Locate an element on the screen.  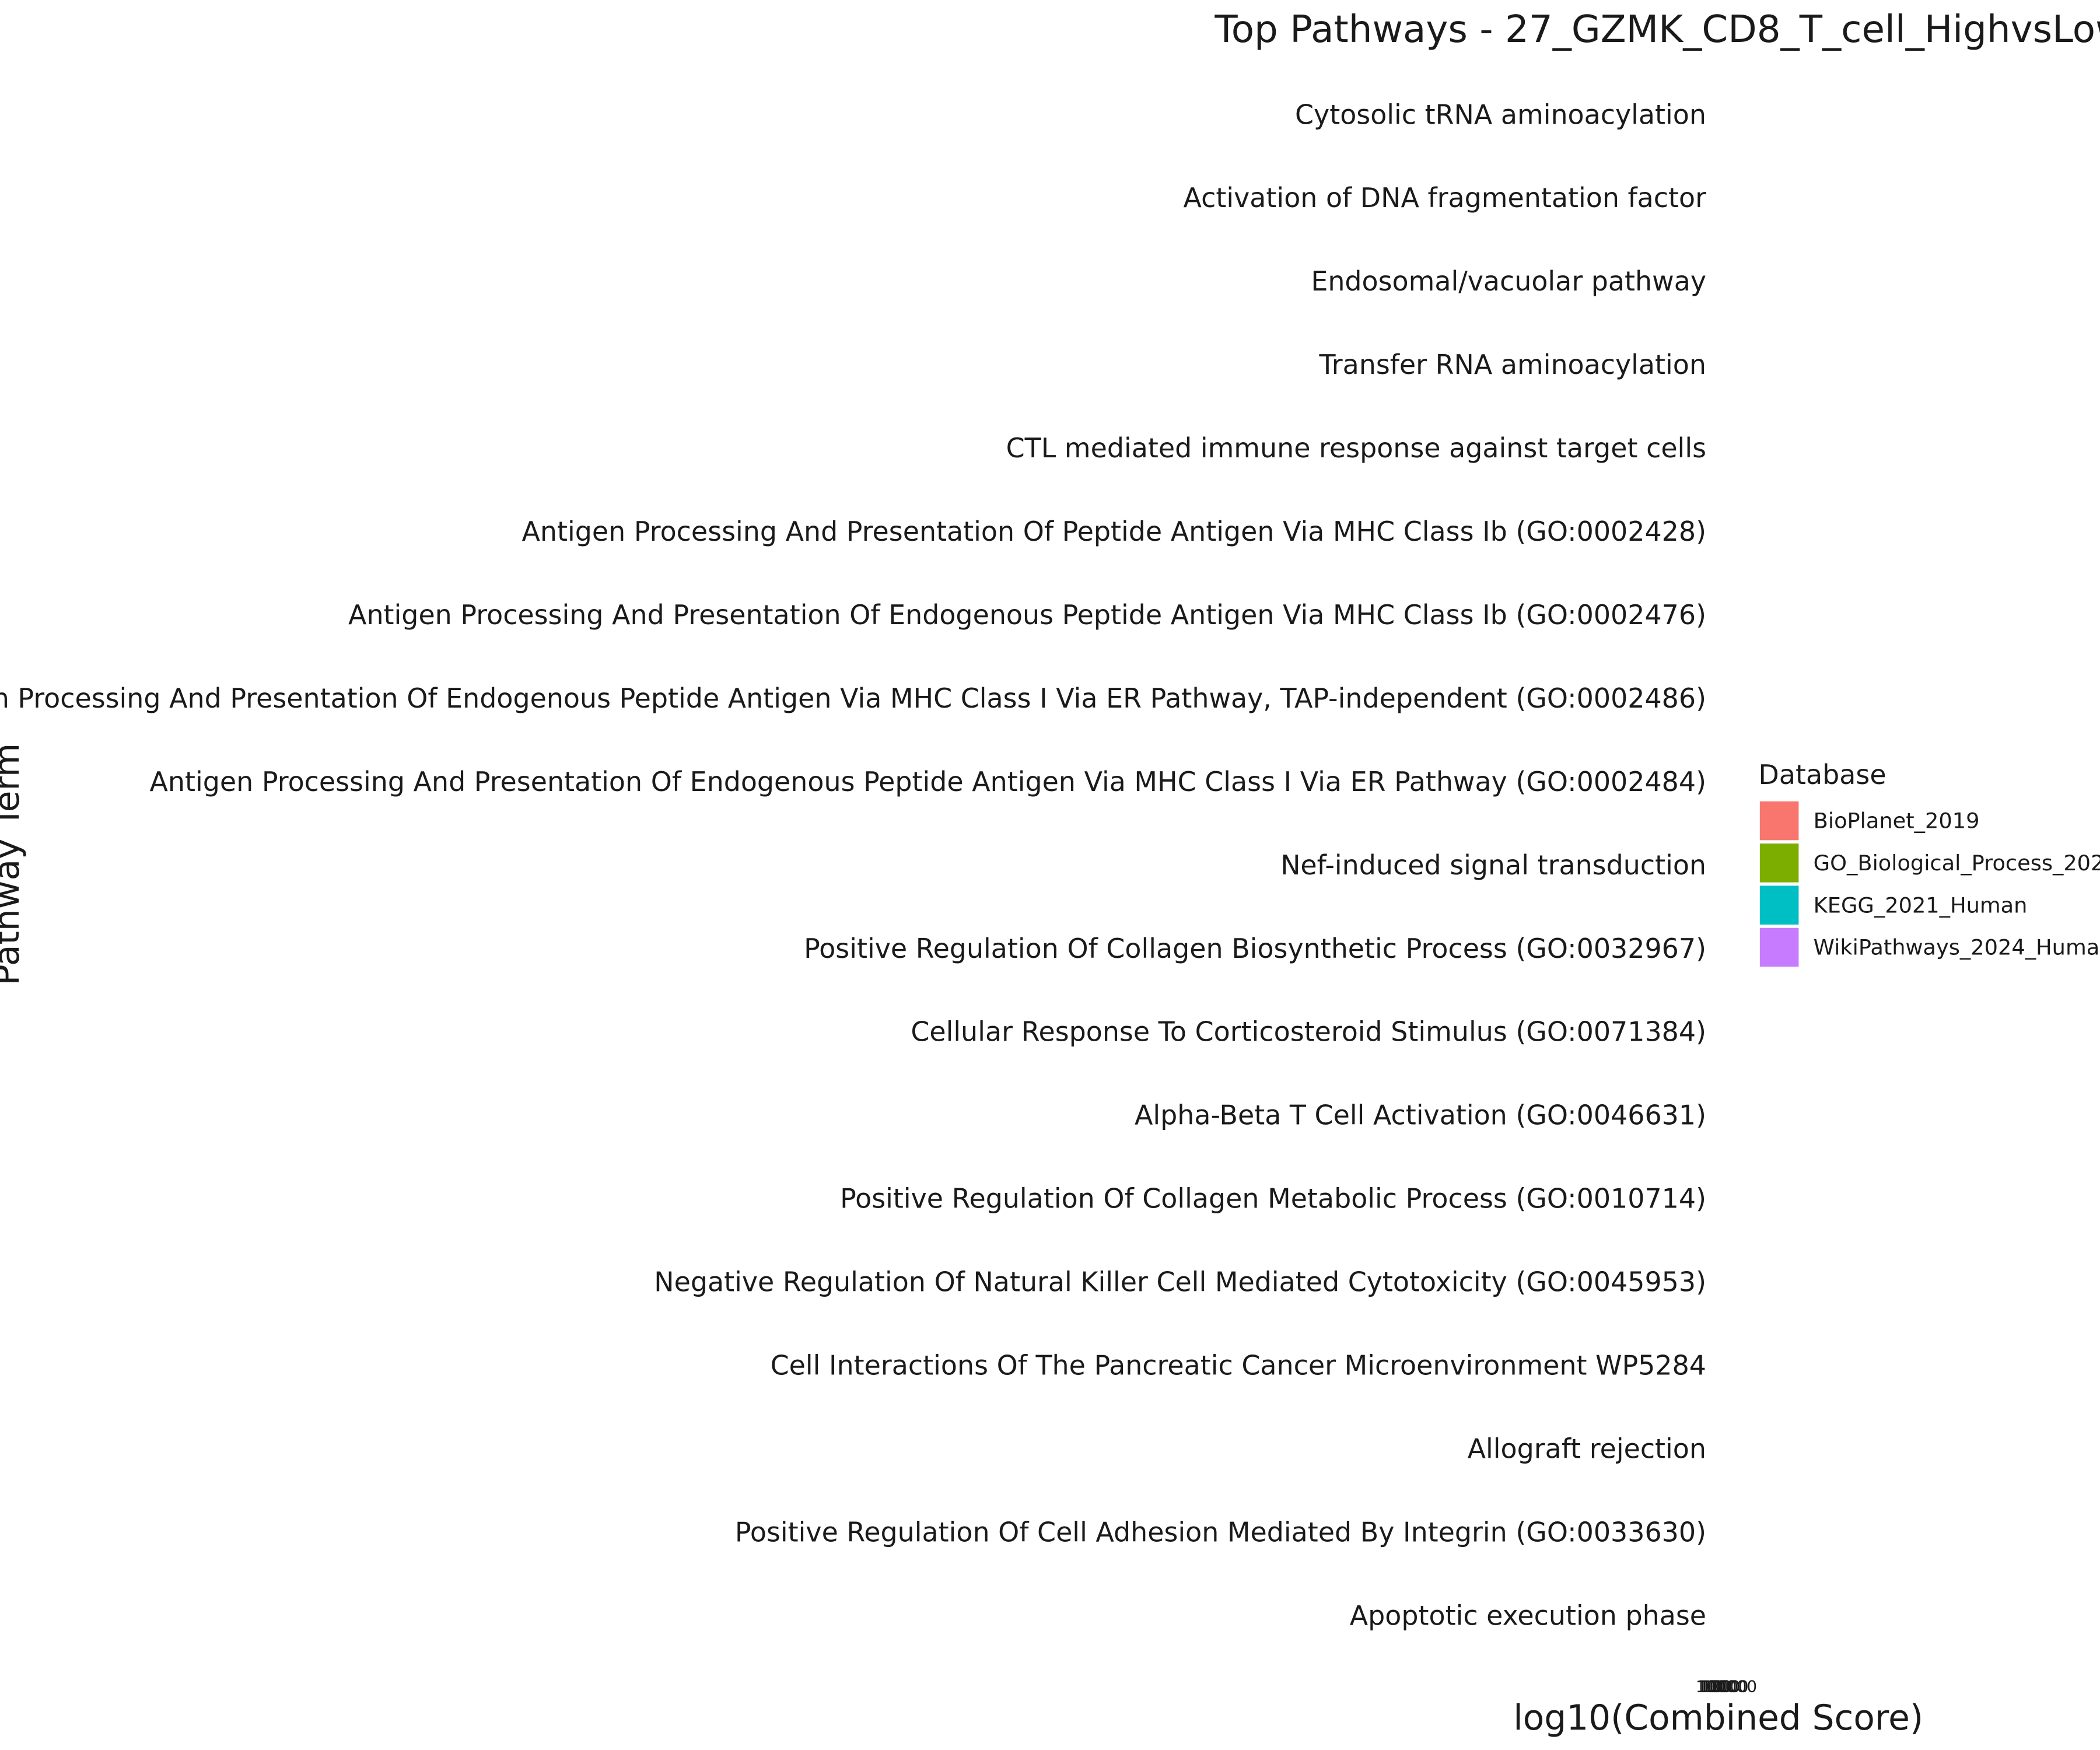
x-tick-label: 100000 is located at coordinates (1726, 1687).